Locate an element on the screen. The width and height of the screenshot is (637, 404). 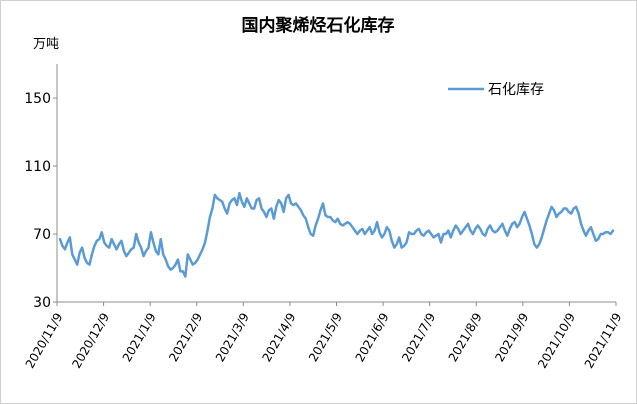
chart-title: 国内聚烯烃石化库存 is located at coordinates (318, 25).